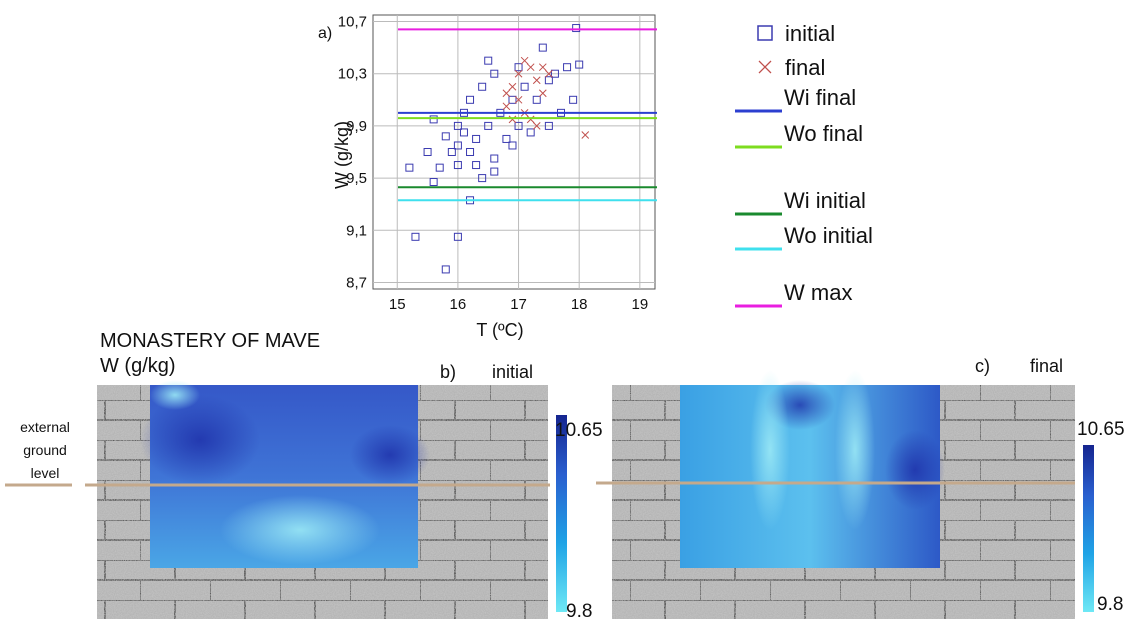  What do you see at coordinates (639, 304) in the screenshot?
I see `x-tick-label: 19` at bounding box center [639, 304].